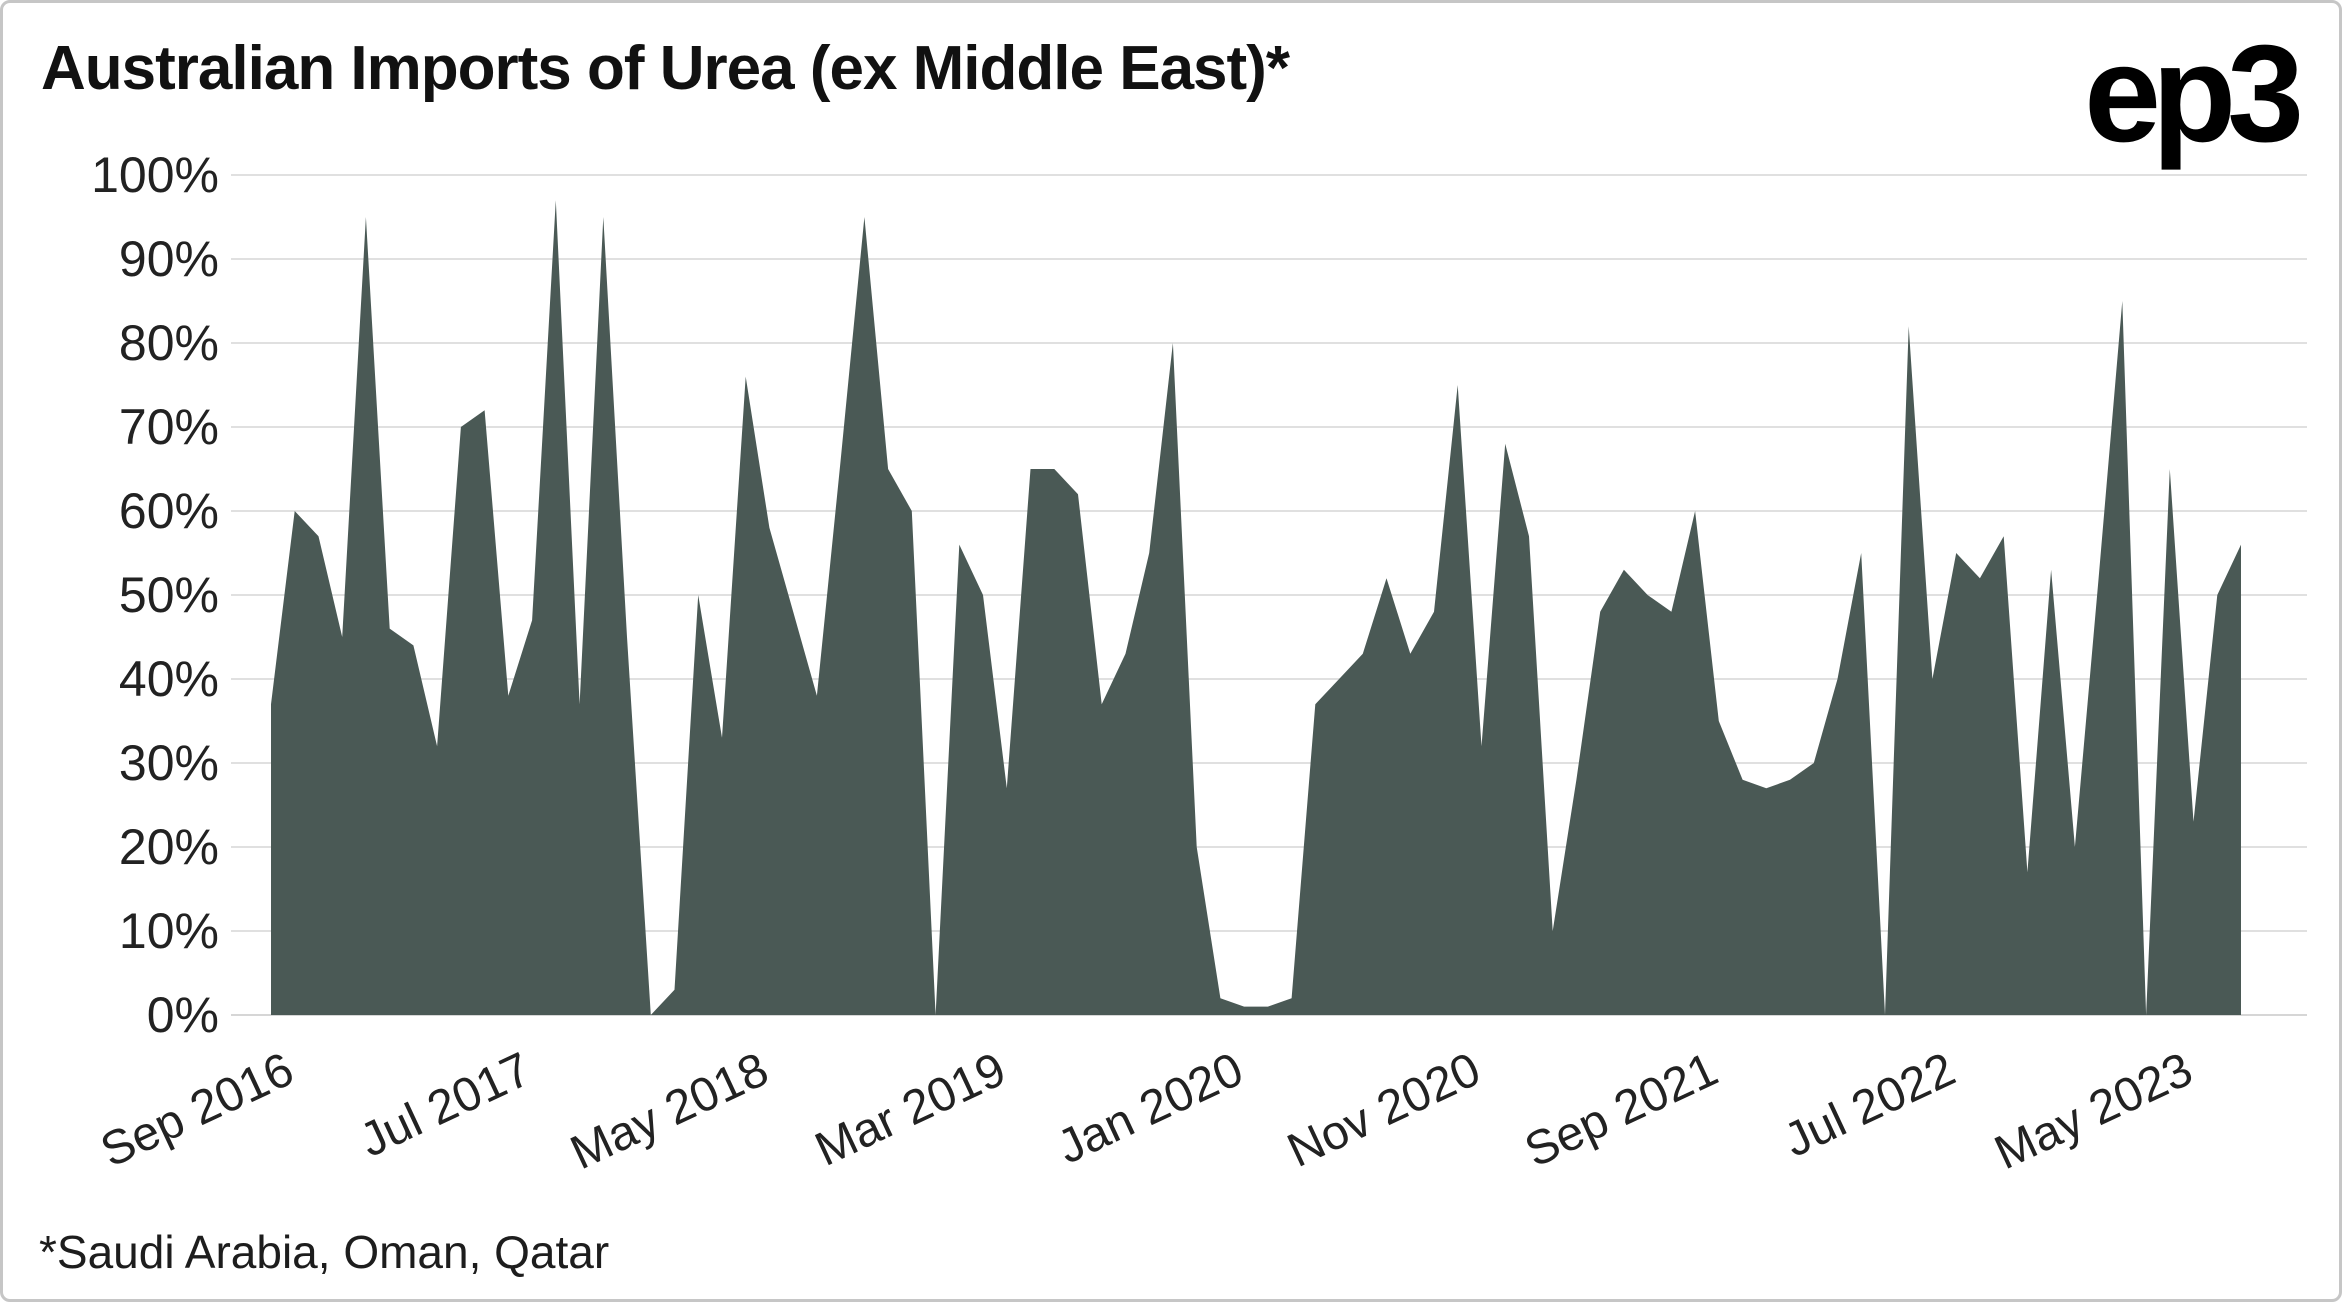 The height and width of the screenshot is (1302, 2342). Describe the element at coordinates (1150, 1109) in the screenshot. I see `x-tick-label: Jan 2020` at that location.